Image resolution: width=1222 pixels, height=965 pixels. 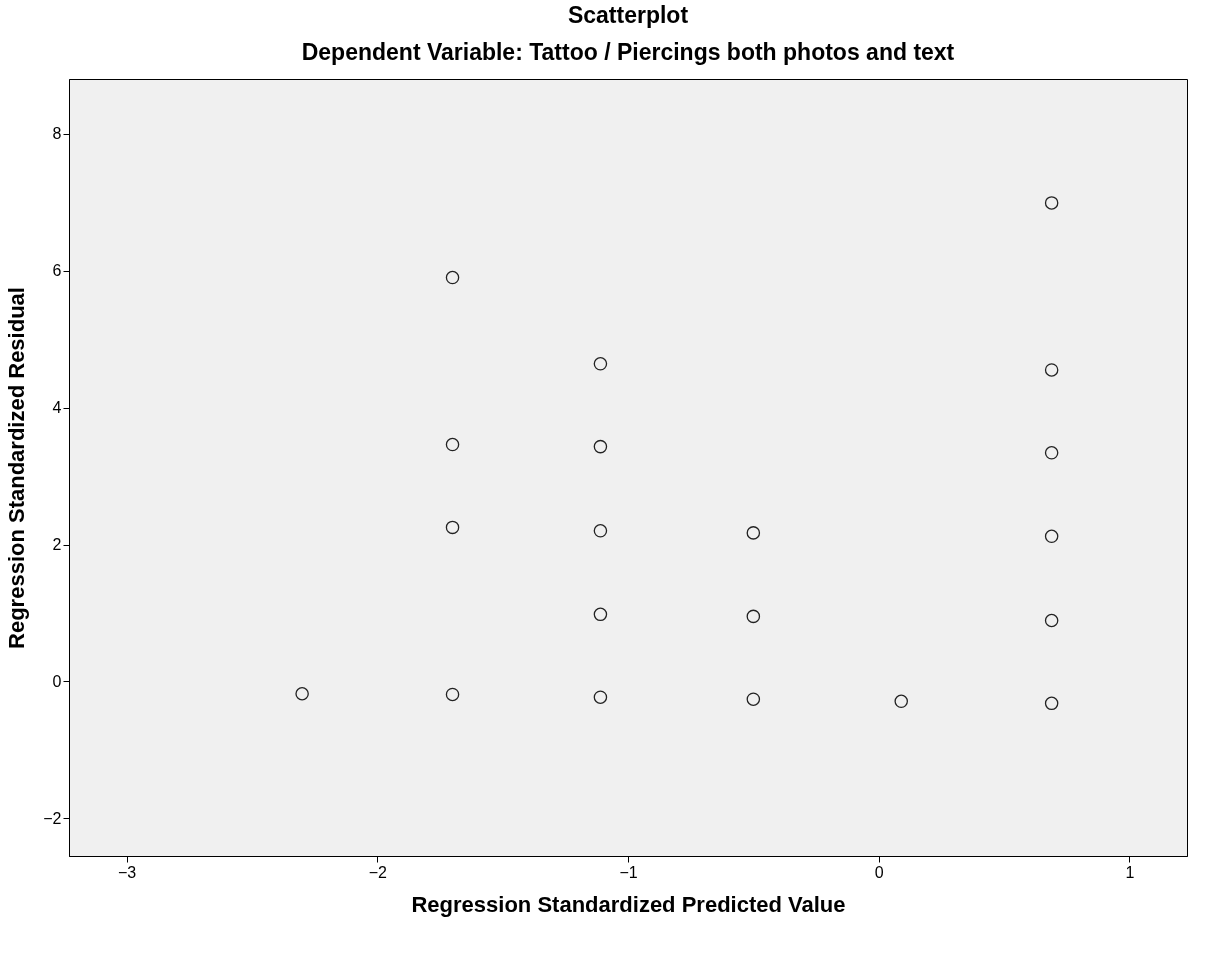 I want to click on x-tick-label: −2, so click(x=378, y=872).